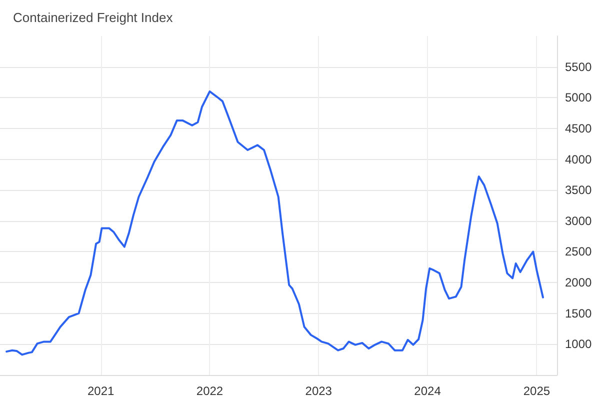 The width and height of the screenshot is (601, 419). I want to click on y-tick-label: 2000, so click(578, 283).